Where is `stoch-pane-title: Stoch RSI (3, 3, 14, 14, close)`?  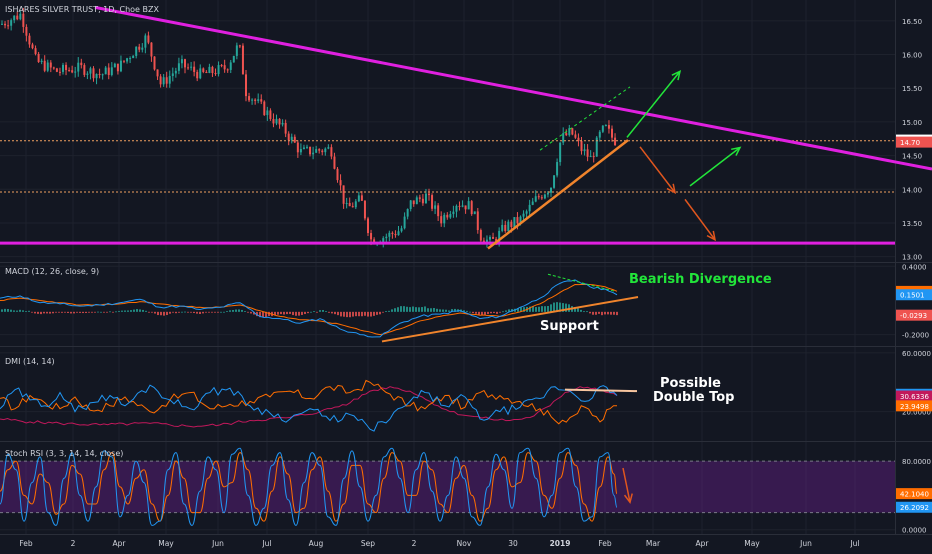
stoch-pane-title: Stoch RSI (3, 3, 14, 14, close) is located at coordinates (64, 453).